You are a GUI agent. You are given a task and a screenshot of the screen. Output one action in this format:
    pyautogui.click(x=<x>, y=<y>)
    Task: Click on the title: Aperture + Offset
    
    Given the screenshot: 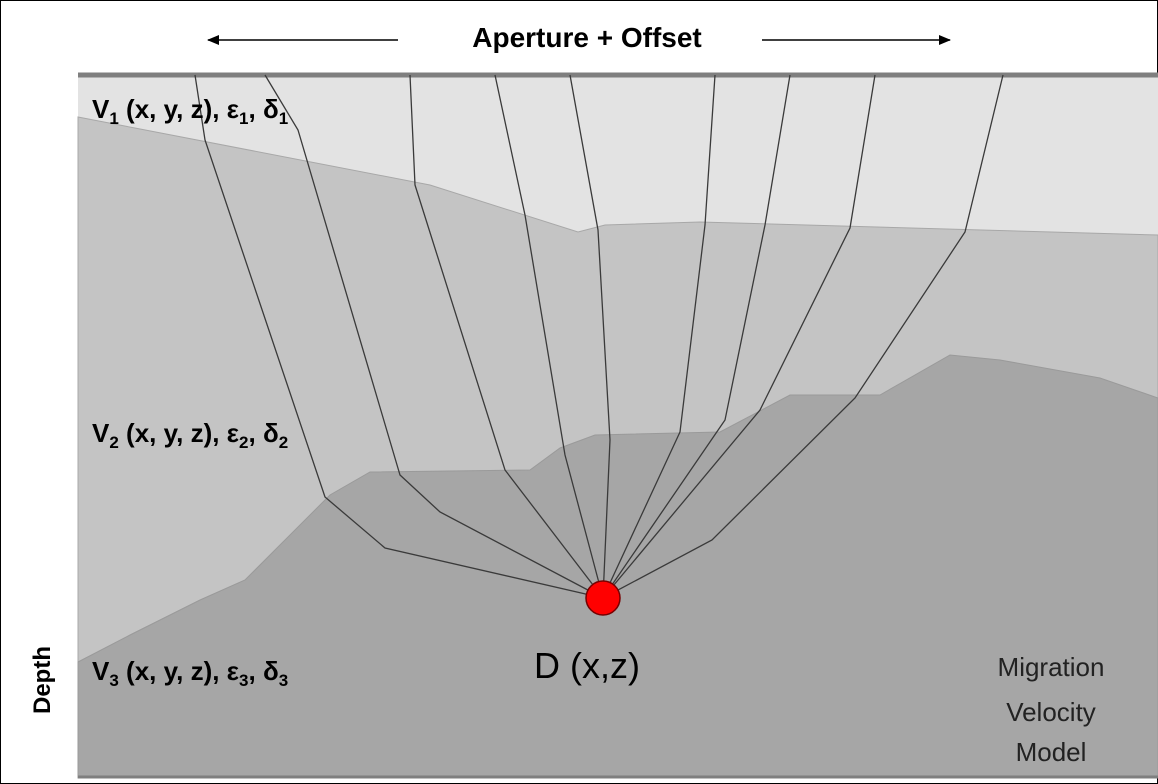 What is the action you would take?
    pyautogui.click(x=587, y=37)
    